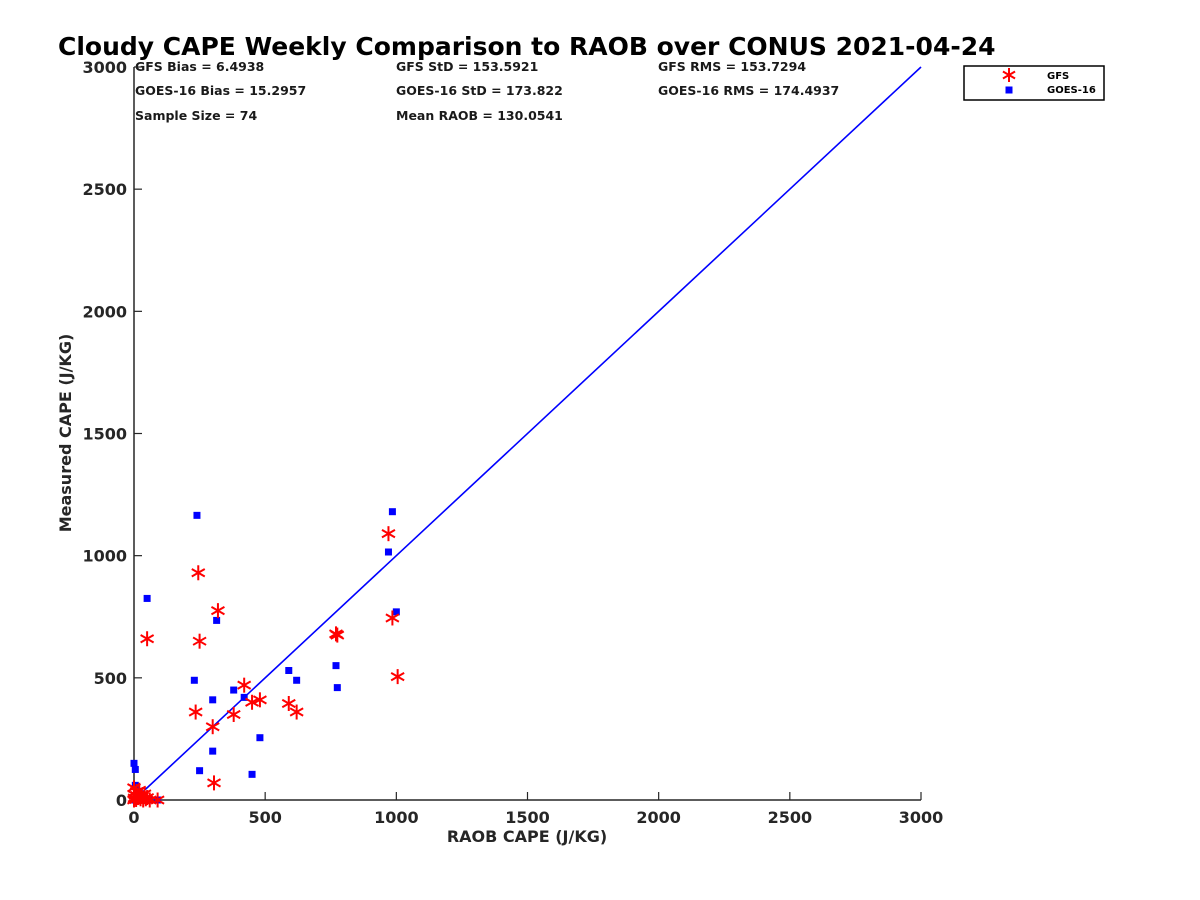  Describe the element at coordinates (479, 90) in the screenshot. I see `stat-goes16-std: GOES-16 StD = 173.822` at that location.